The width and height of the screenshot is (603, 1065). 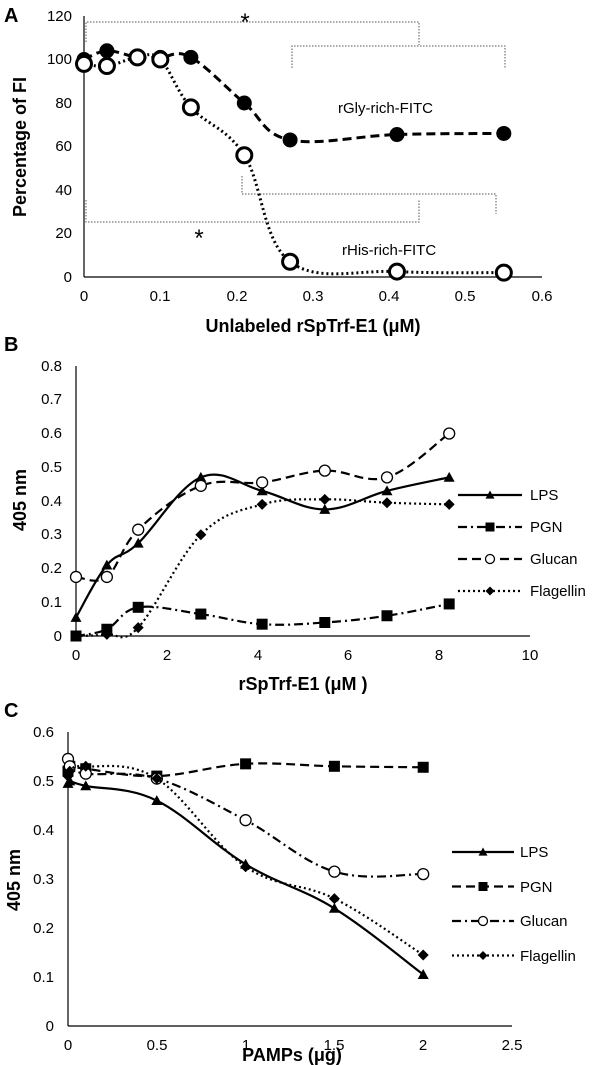 I want to click on panel-a-significance-brackets, so click(x=295, y=122).